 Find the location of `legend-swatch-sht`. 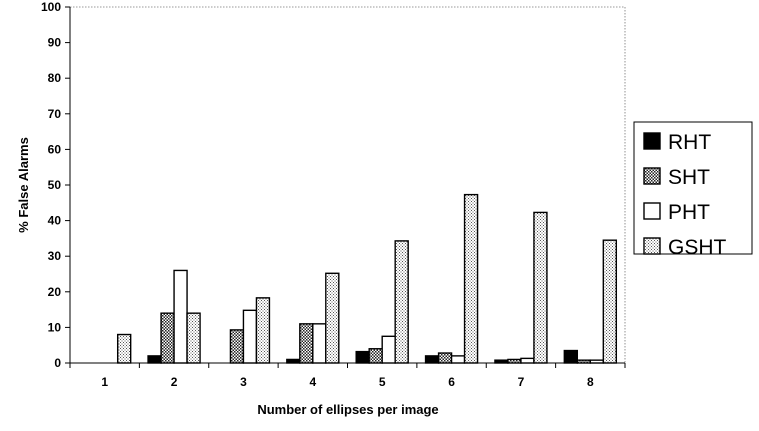

legend-swatch-sht is located at coordinates (652, 176).